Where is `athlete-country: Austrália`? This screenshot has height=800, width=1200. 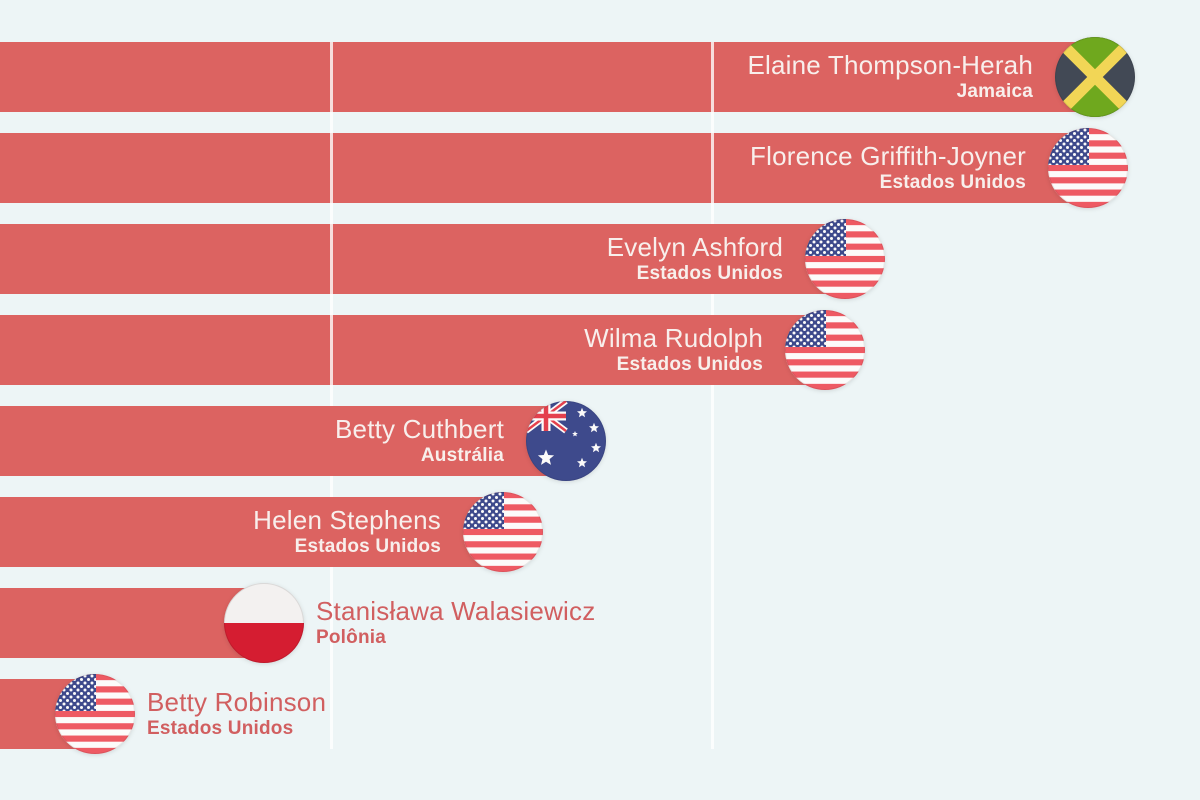
athlete-country: Austrália is located at coordinates (462, 455).